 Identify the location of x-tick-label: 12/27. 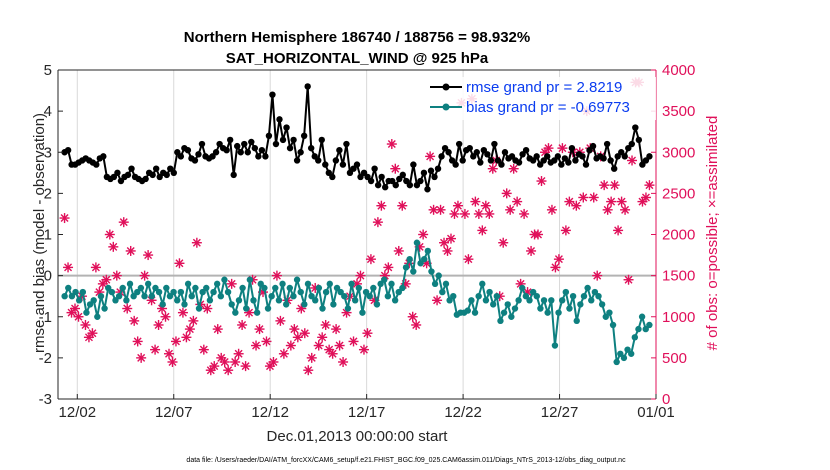
(560, 412).